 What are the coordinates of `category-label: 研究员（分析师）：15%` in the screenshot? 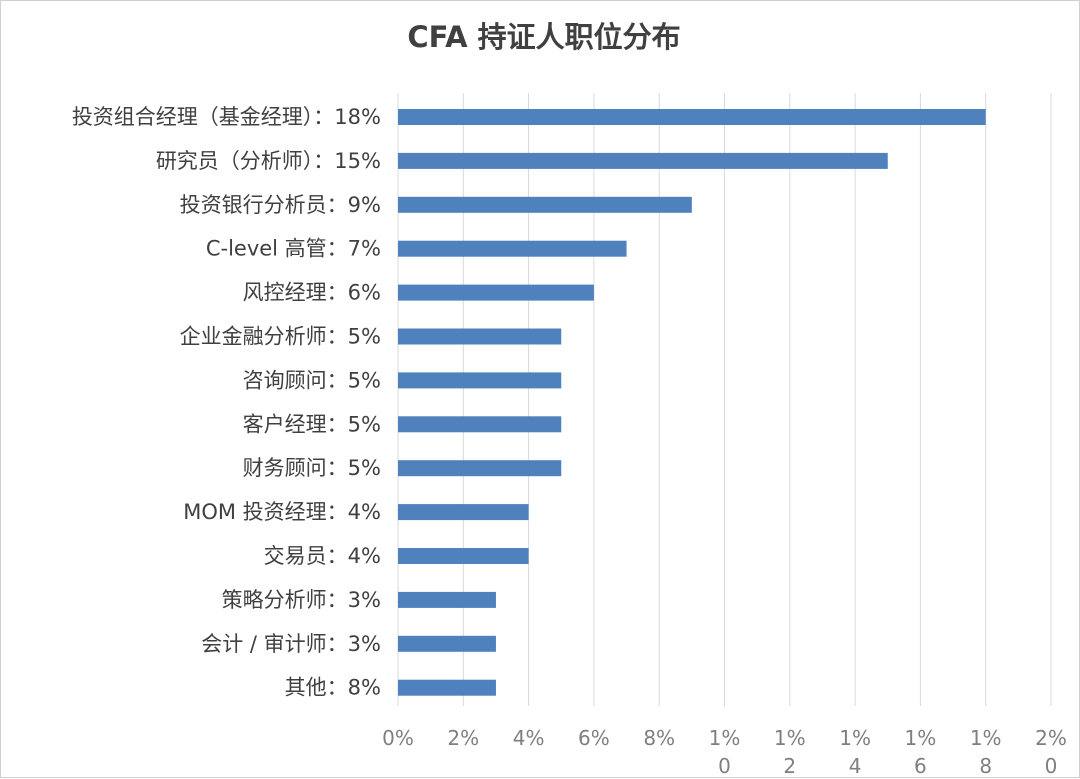 It's located at (268, 161).